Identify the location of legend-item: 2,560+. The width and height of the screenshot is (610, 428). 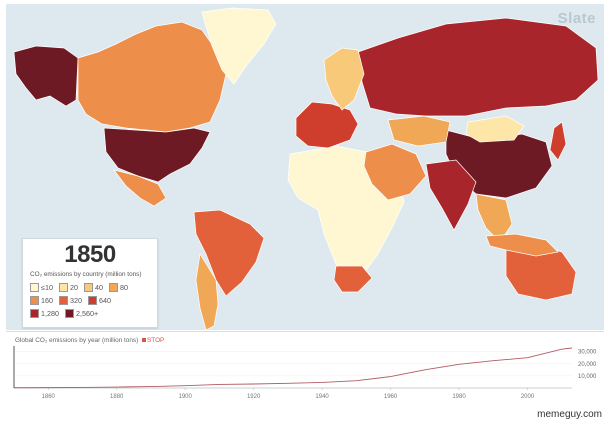
(81, 313).